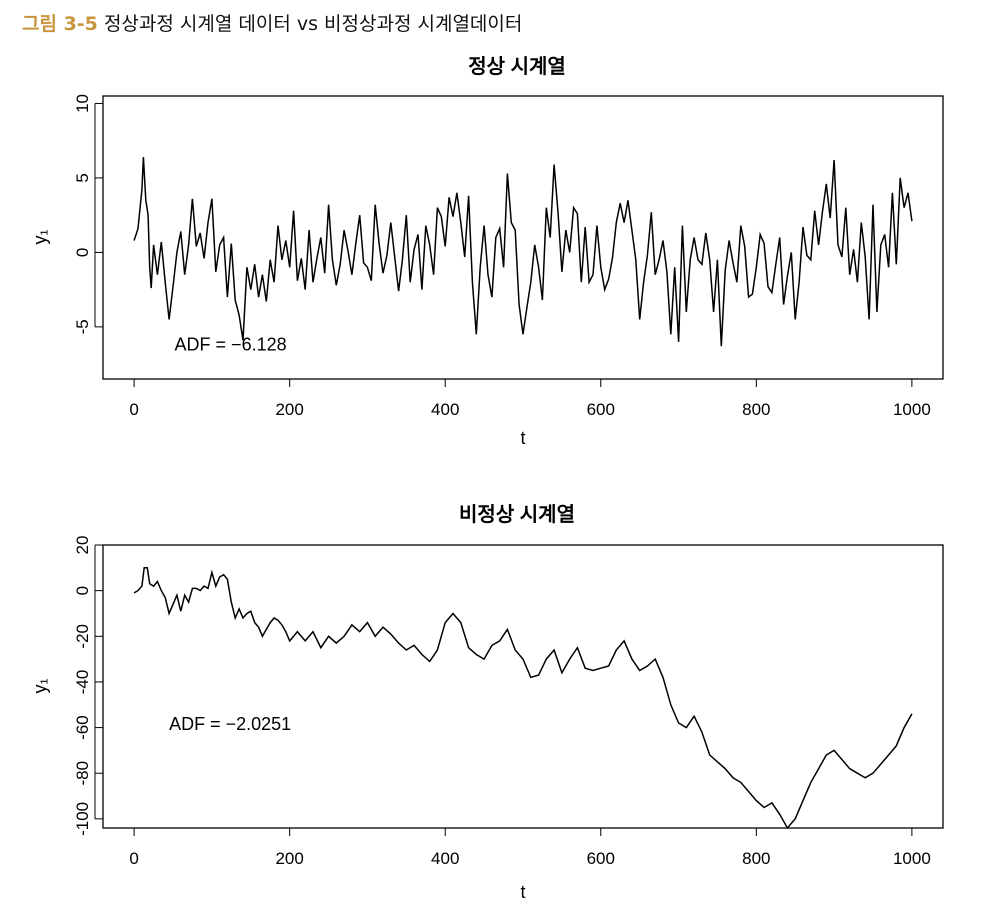 Image resolution: width=988 pixels, height=918 pixels. What do you see at coordinates (313, 24) in the screenshot?
I see `figure-caption-text: 정상과정 시계열 데이터 vs 비정상과정 시계열데이터` at bounding box center [313, 24].